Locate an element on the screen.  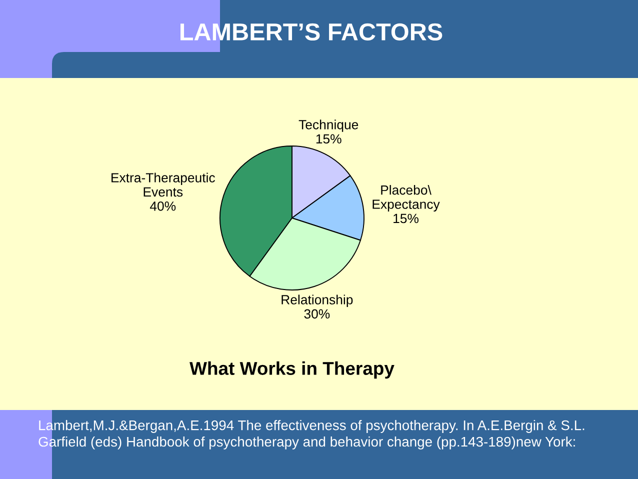
slice-label: Placebo\ Expectancy is located at coordinates (406, 198).